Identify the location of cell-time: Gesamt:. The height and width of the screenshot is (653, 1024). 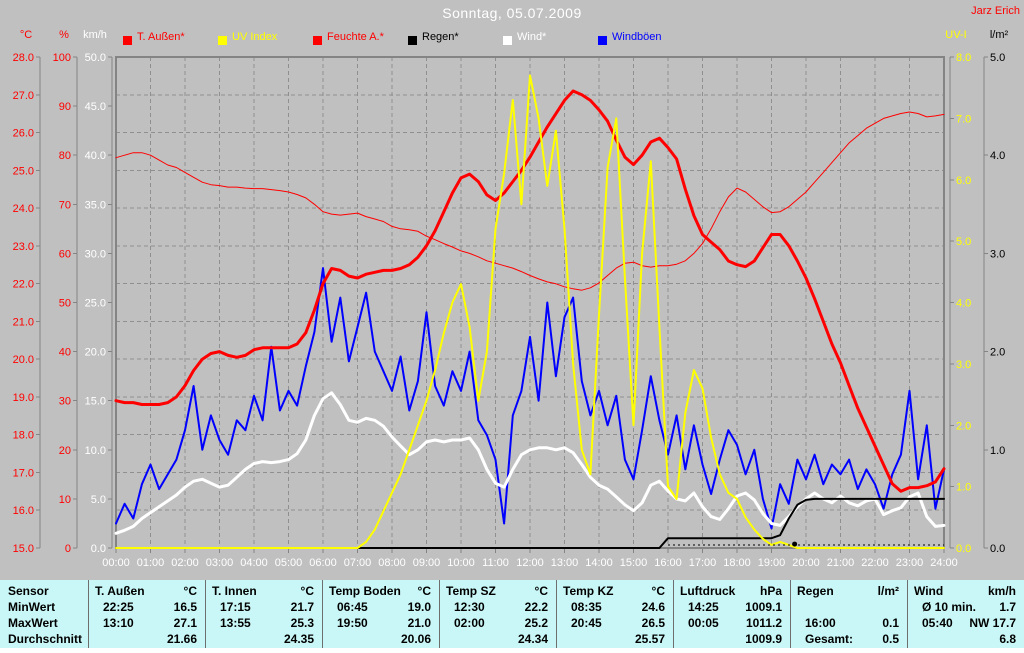
(829, 639).